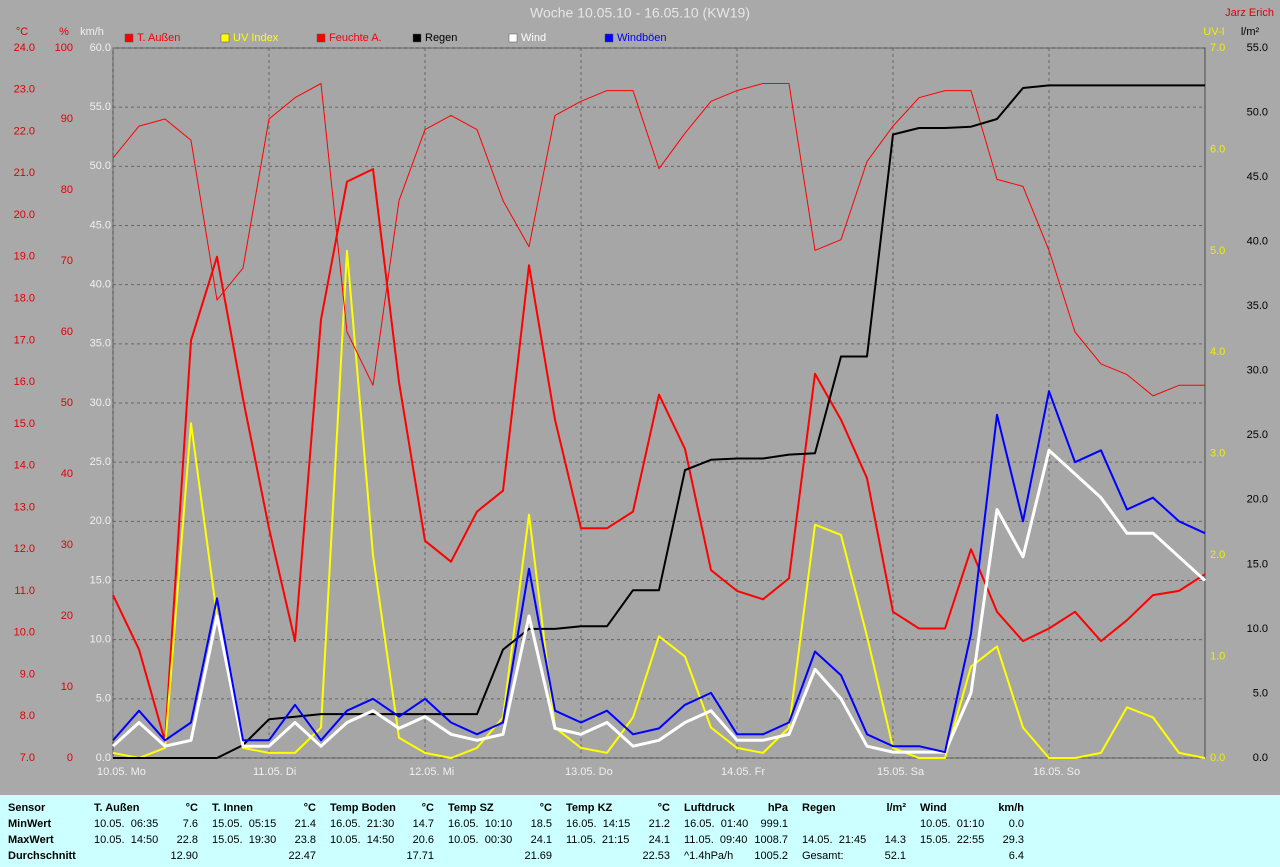  I want to click on y-tick-label: 80, so click(67, 190).